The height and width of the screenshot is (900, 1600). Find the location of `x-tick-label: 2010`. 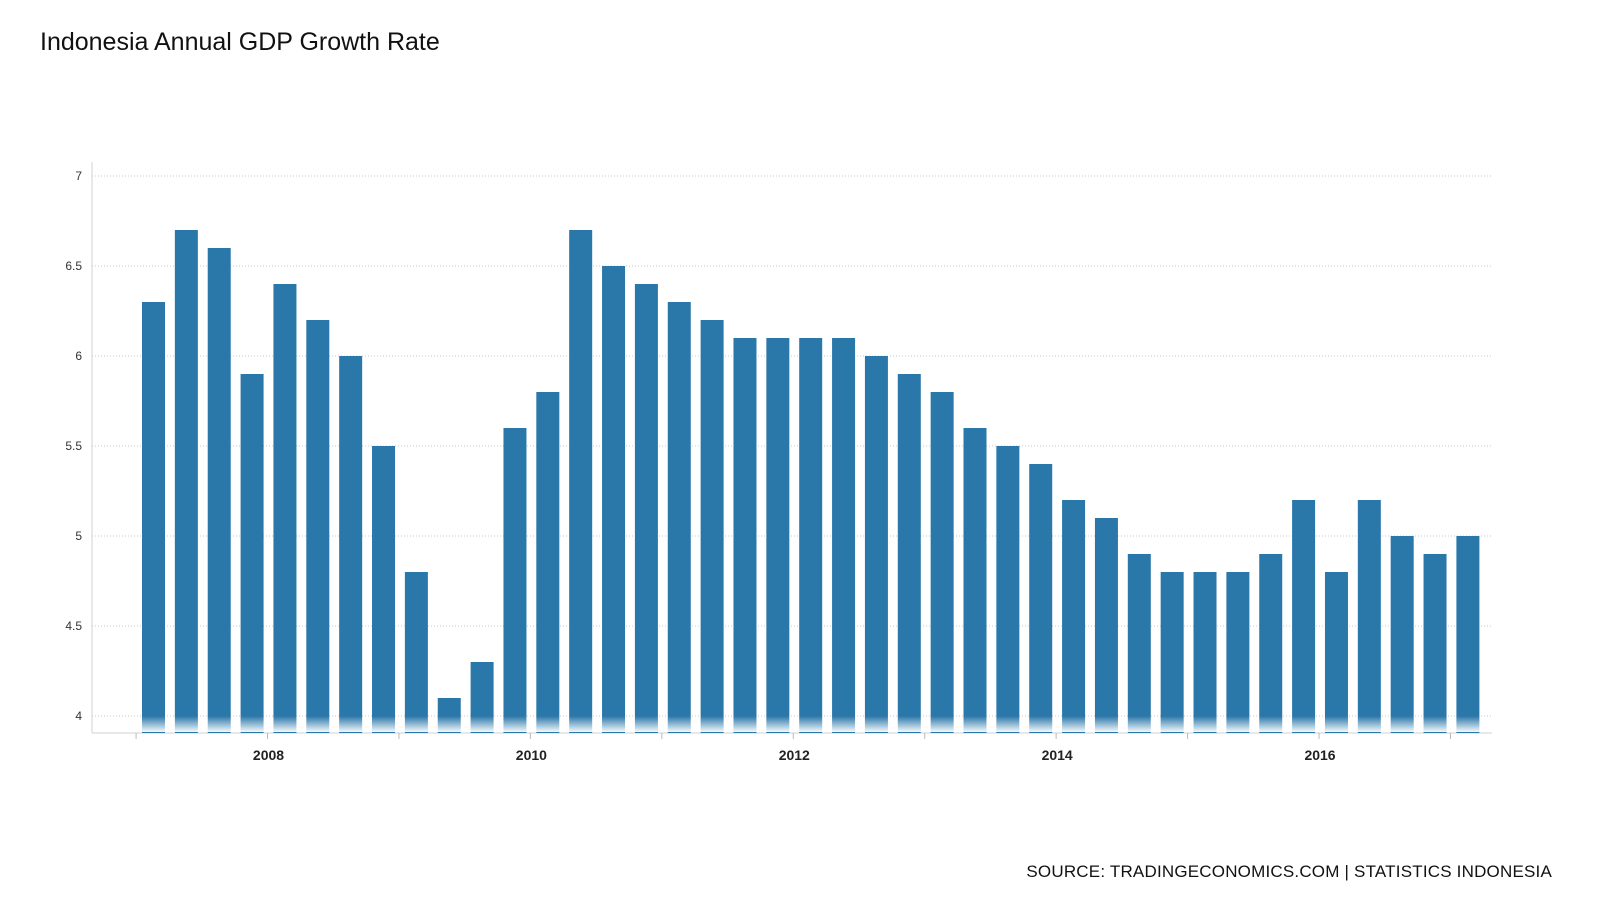

x-tick-label: 2010 is located at coordinates (531, 755).